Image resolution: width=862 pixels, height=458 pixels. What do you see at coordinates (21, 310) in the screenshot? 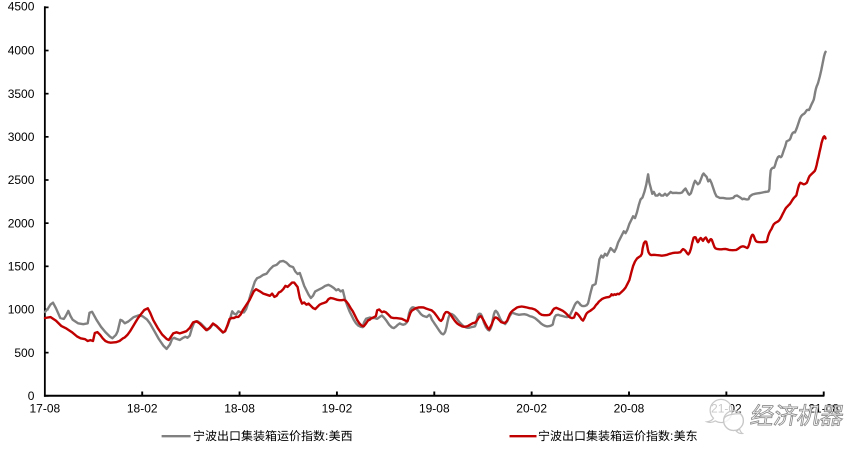
I see `svg-text: 1000` at bounding box center [21, 310].